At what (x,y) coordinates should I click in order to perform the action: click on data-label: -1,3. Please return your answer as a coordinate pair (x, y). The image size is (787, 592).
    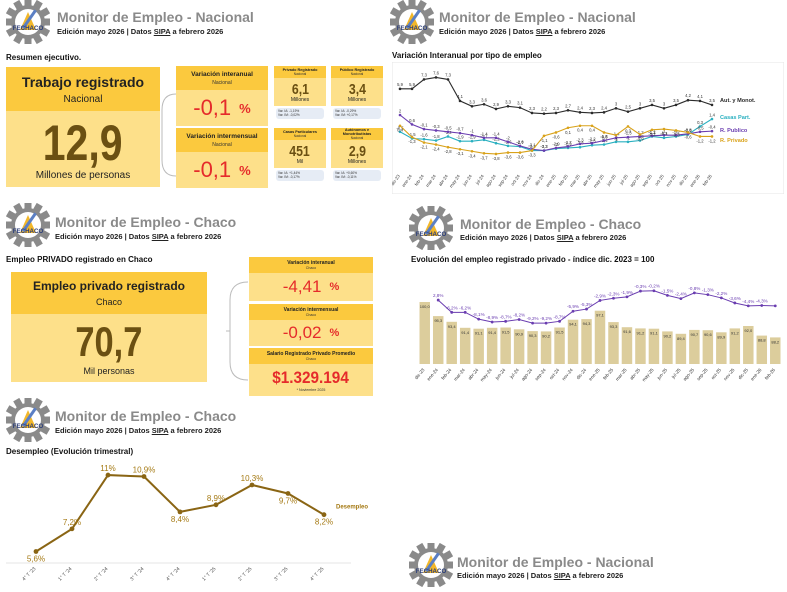
    Looking at the image, I should click on (412, 141).